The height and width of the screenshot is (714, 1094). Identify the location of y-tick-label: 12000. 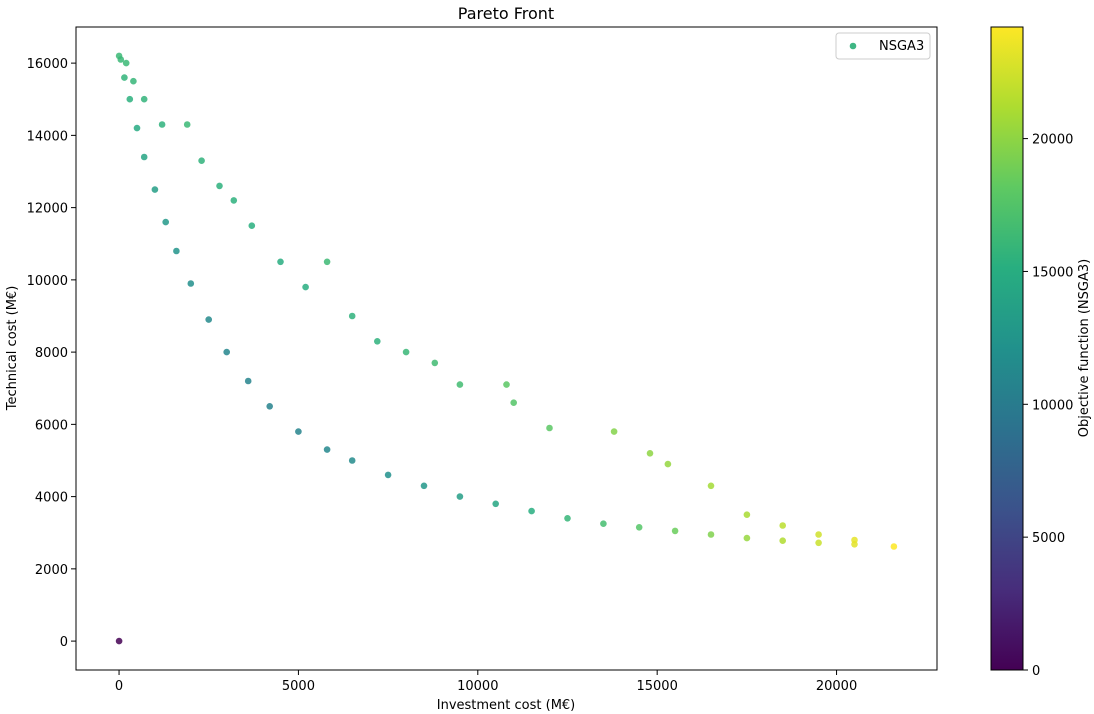
(47, 209).